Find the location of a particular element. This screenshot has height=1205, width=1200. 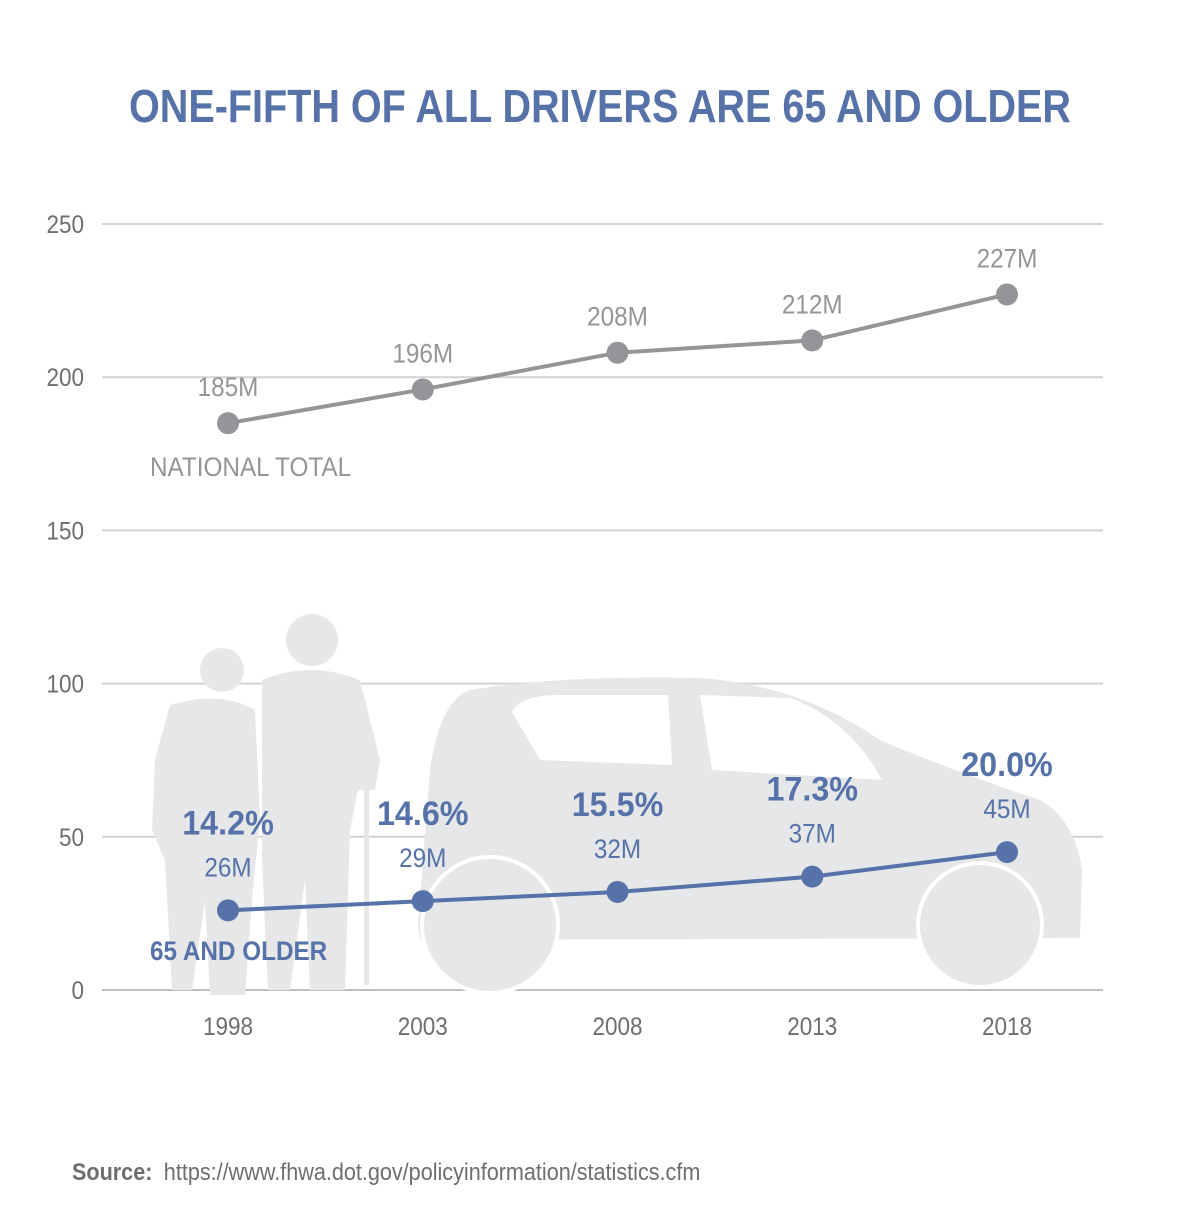

x-tick-label: 1998 is located at coordinates (228, 1027).